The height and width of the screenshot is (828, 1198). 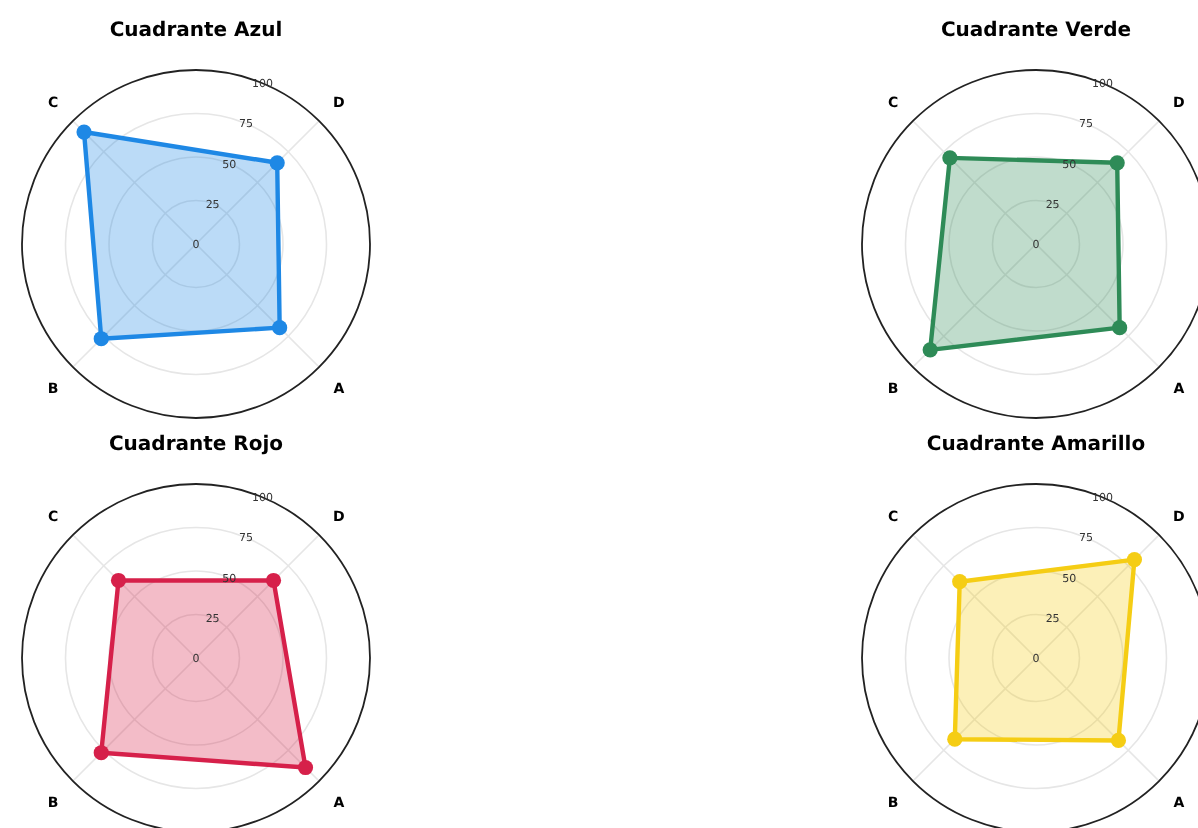 I want to click on chart-title: Cuadrante Amarillo, so click(x=1036, y=445).